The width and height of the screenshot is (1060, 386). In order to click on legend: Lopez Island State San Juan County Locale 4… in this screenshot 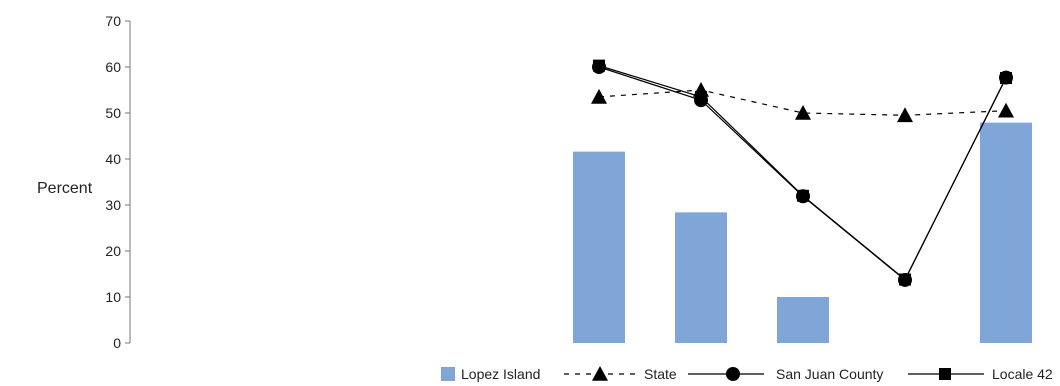, I will do `click(747, 374)`.